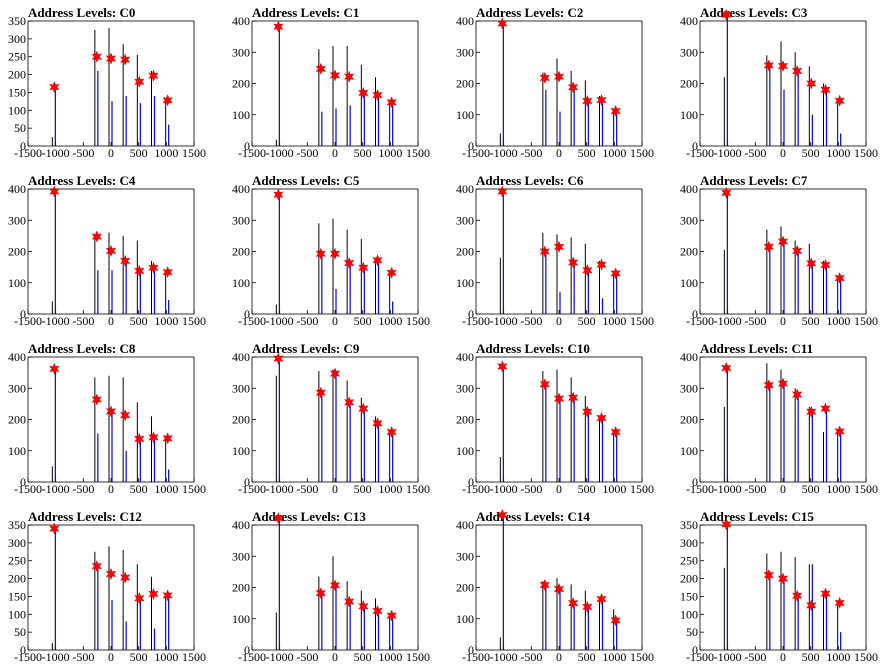 This screenshot has height=672, width=896. I want to click on chart-title: Address Levels: C2, so click(530, 12).